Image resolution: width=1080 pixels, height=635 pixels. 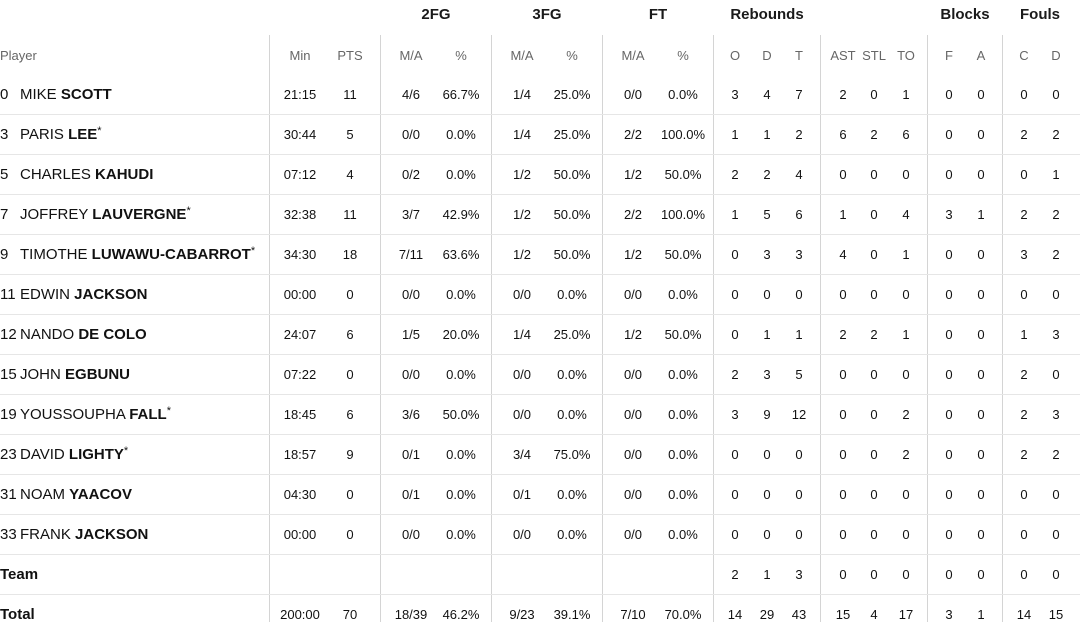 What do you see at coordinates (86, 94) in the screenshot?
I see `player-last-name: SCOTT` at bounding box center [86, 94].